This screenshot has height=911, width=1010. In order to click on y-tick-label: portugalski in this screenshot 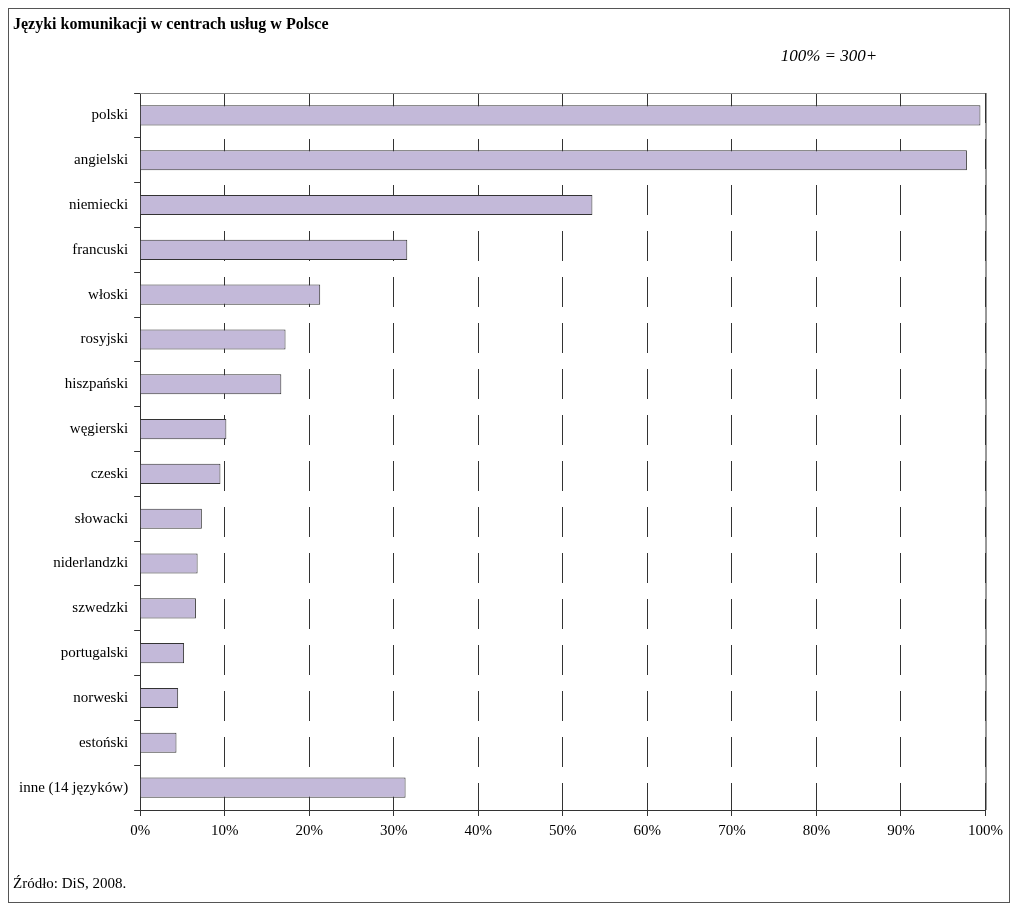, I will do `click(94, 652)`.